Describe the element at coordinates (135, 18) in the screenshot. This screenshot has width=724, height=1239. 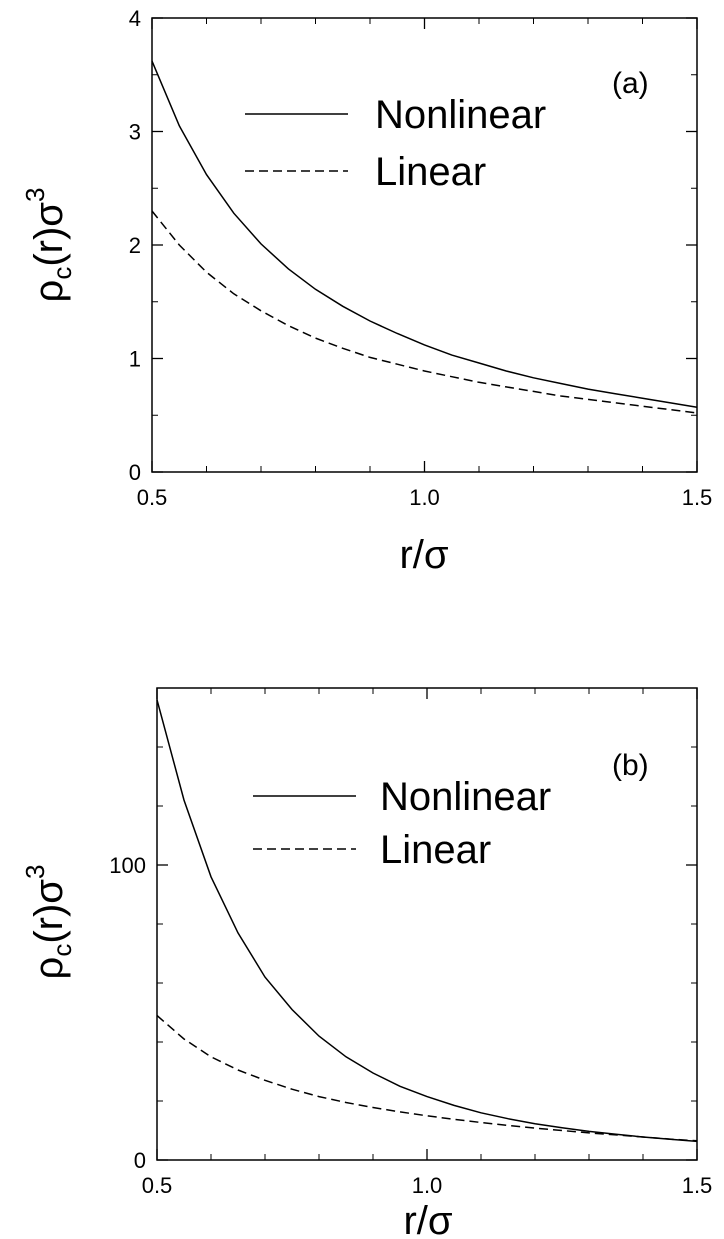
I see `y-tick-label: 4` at that location.